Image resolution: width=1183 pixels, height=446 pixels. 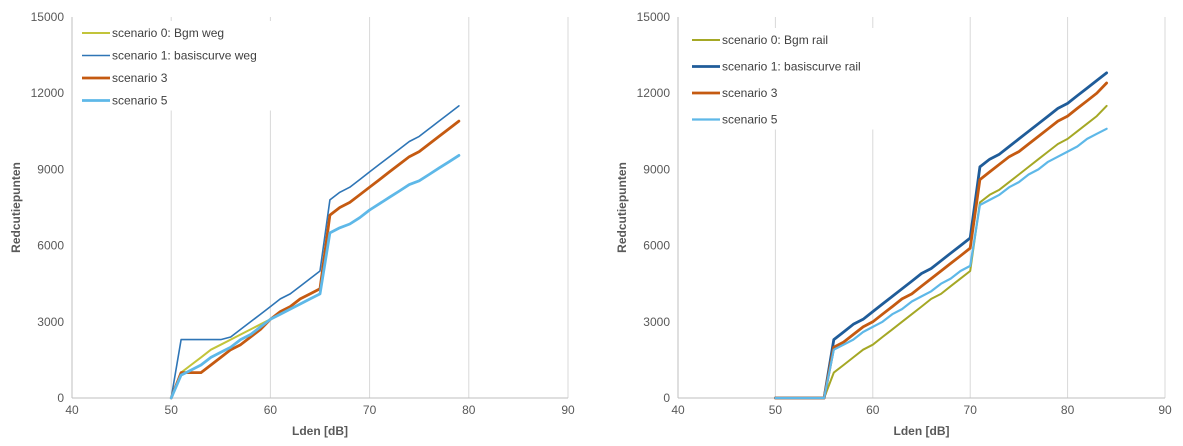 I want to click on legend-entry: scenario 1: basiscurve rail, so click(x=791, y=67).